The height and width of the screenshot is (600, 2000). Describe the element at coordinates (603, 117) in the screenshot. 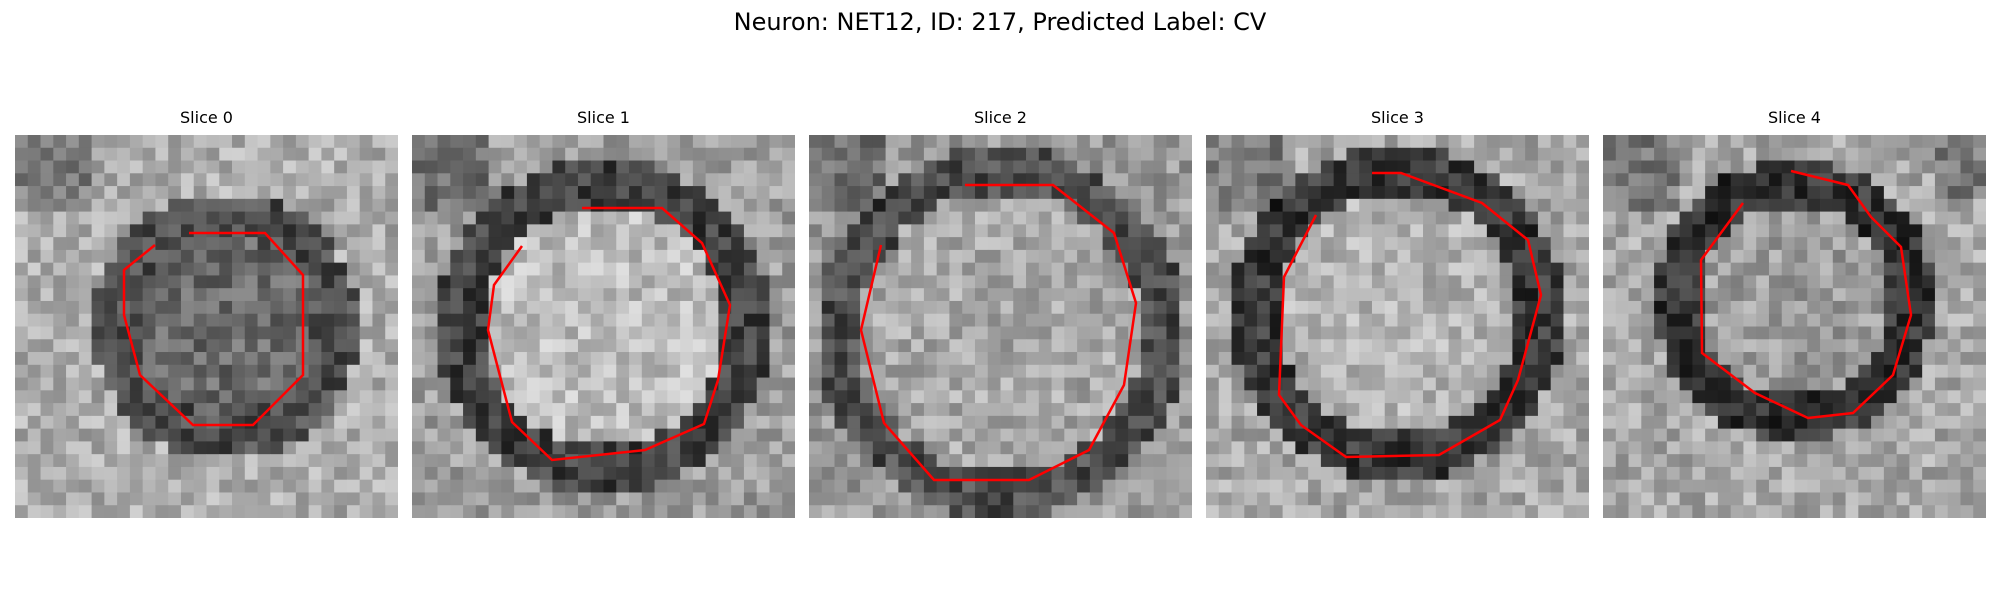

I see `slice-title-1: Slice 1` at that location.